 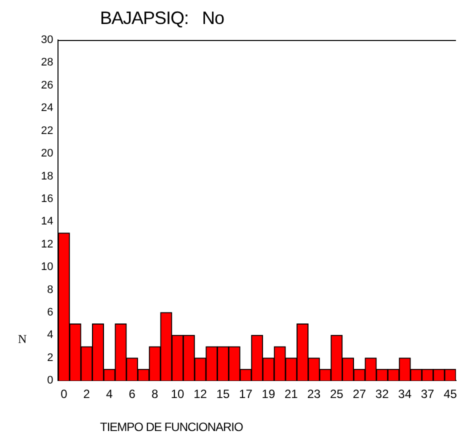 I want to click on y-tick-label: 14, so click(x=47, y=222).